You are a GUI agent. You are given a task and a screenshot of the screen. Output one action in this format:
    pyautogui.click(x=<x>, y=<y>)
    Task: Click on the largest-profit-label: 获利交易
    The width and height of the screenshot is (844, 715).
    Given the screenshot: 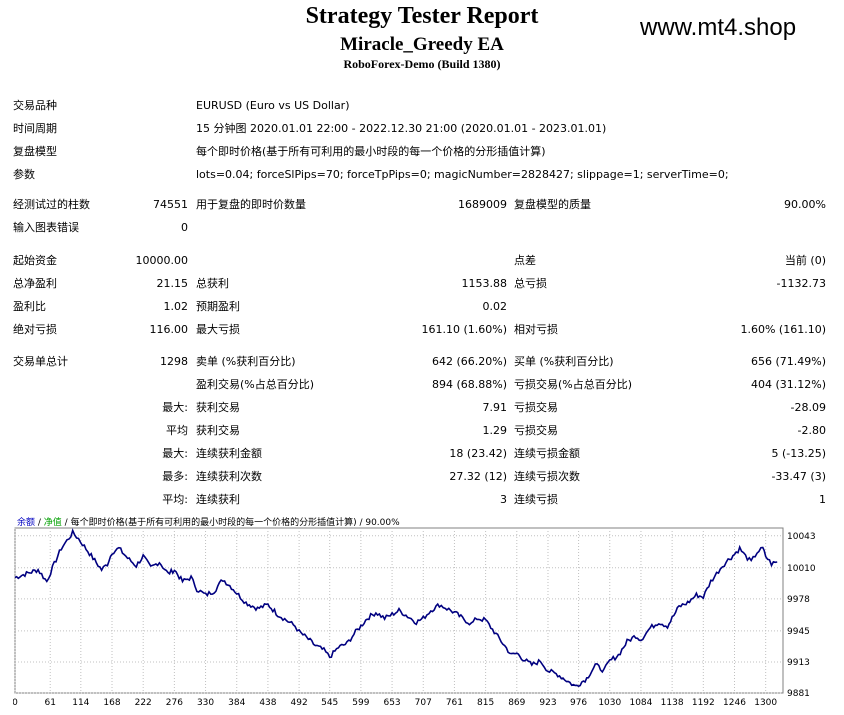 What is the action you would take?
    pyautogui.click(x=218, y=407)
    